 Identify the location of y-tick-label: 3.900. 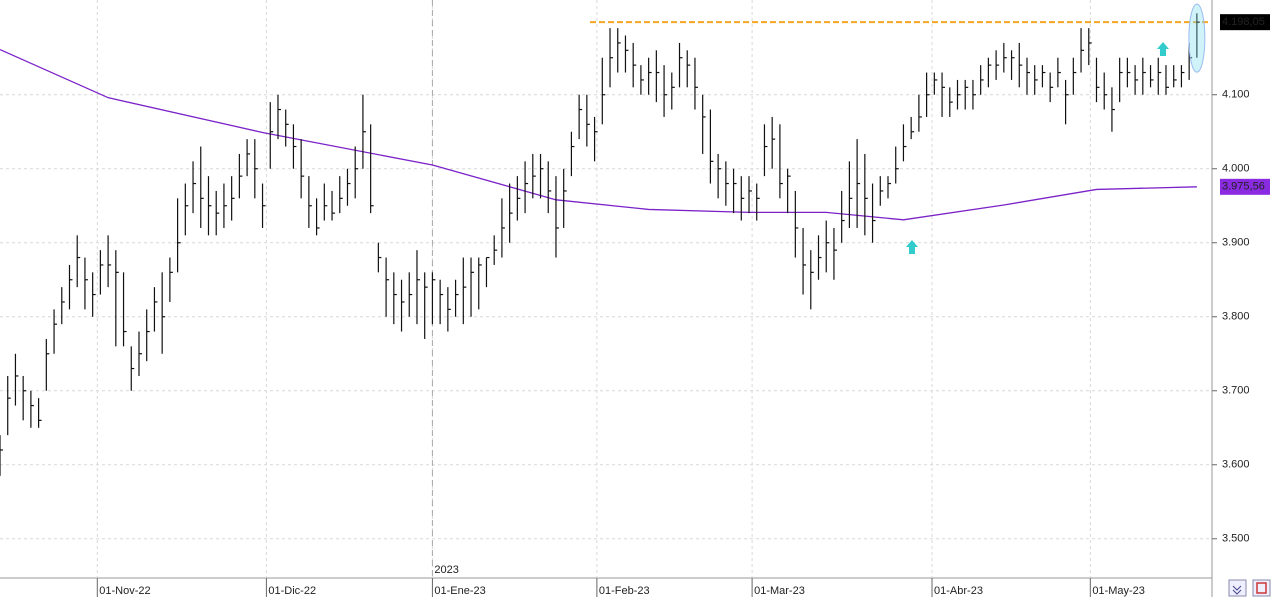
(1236, 243).